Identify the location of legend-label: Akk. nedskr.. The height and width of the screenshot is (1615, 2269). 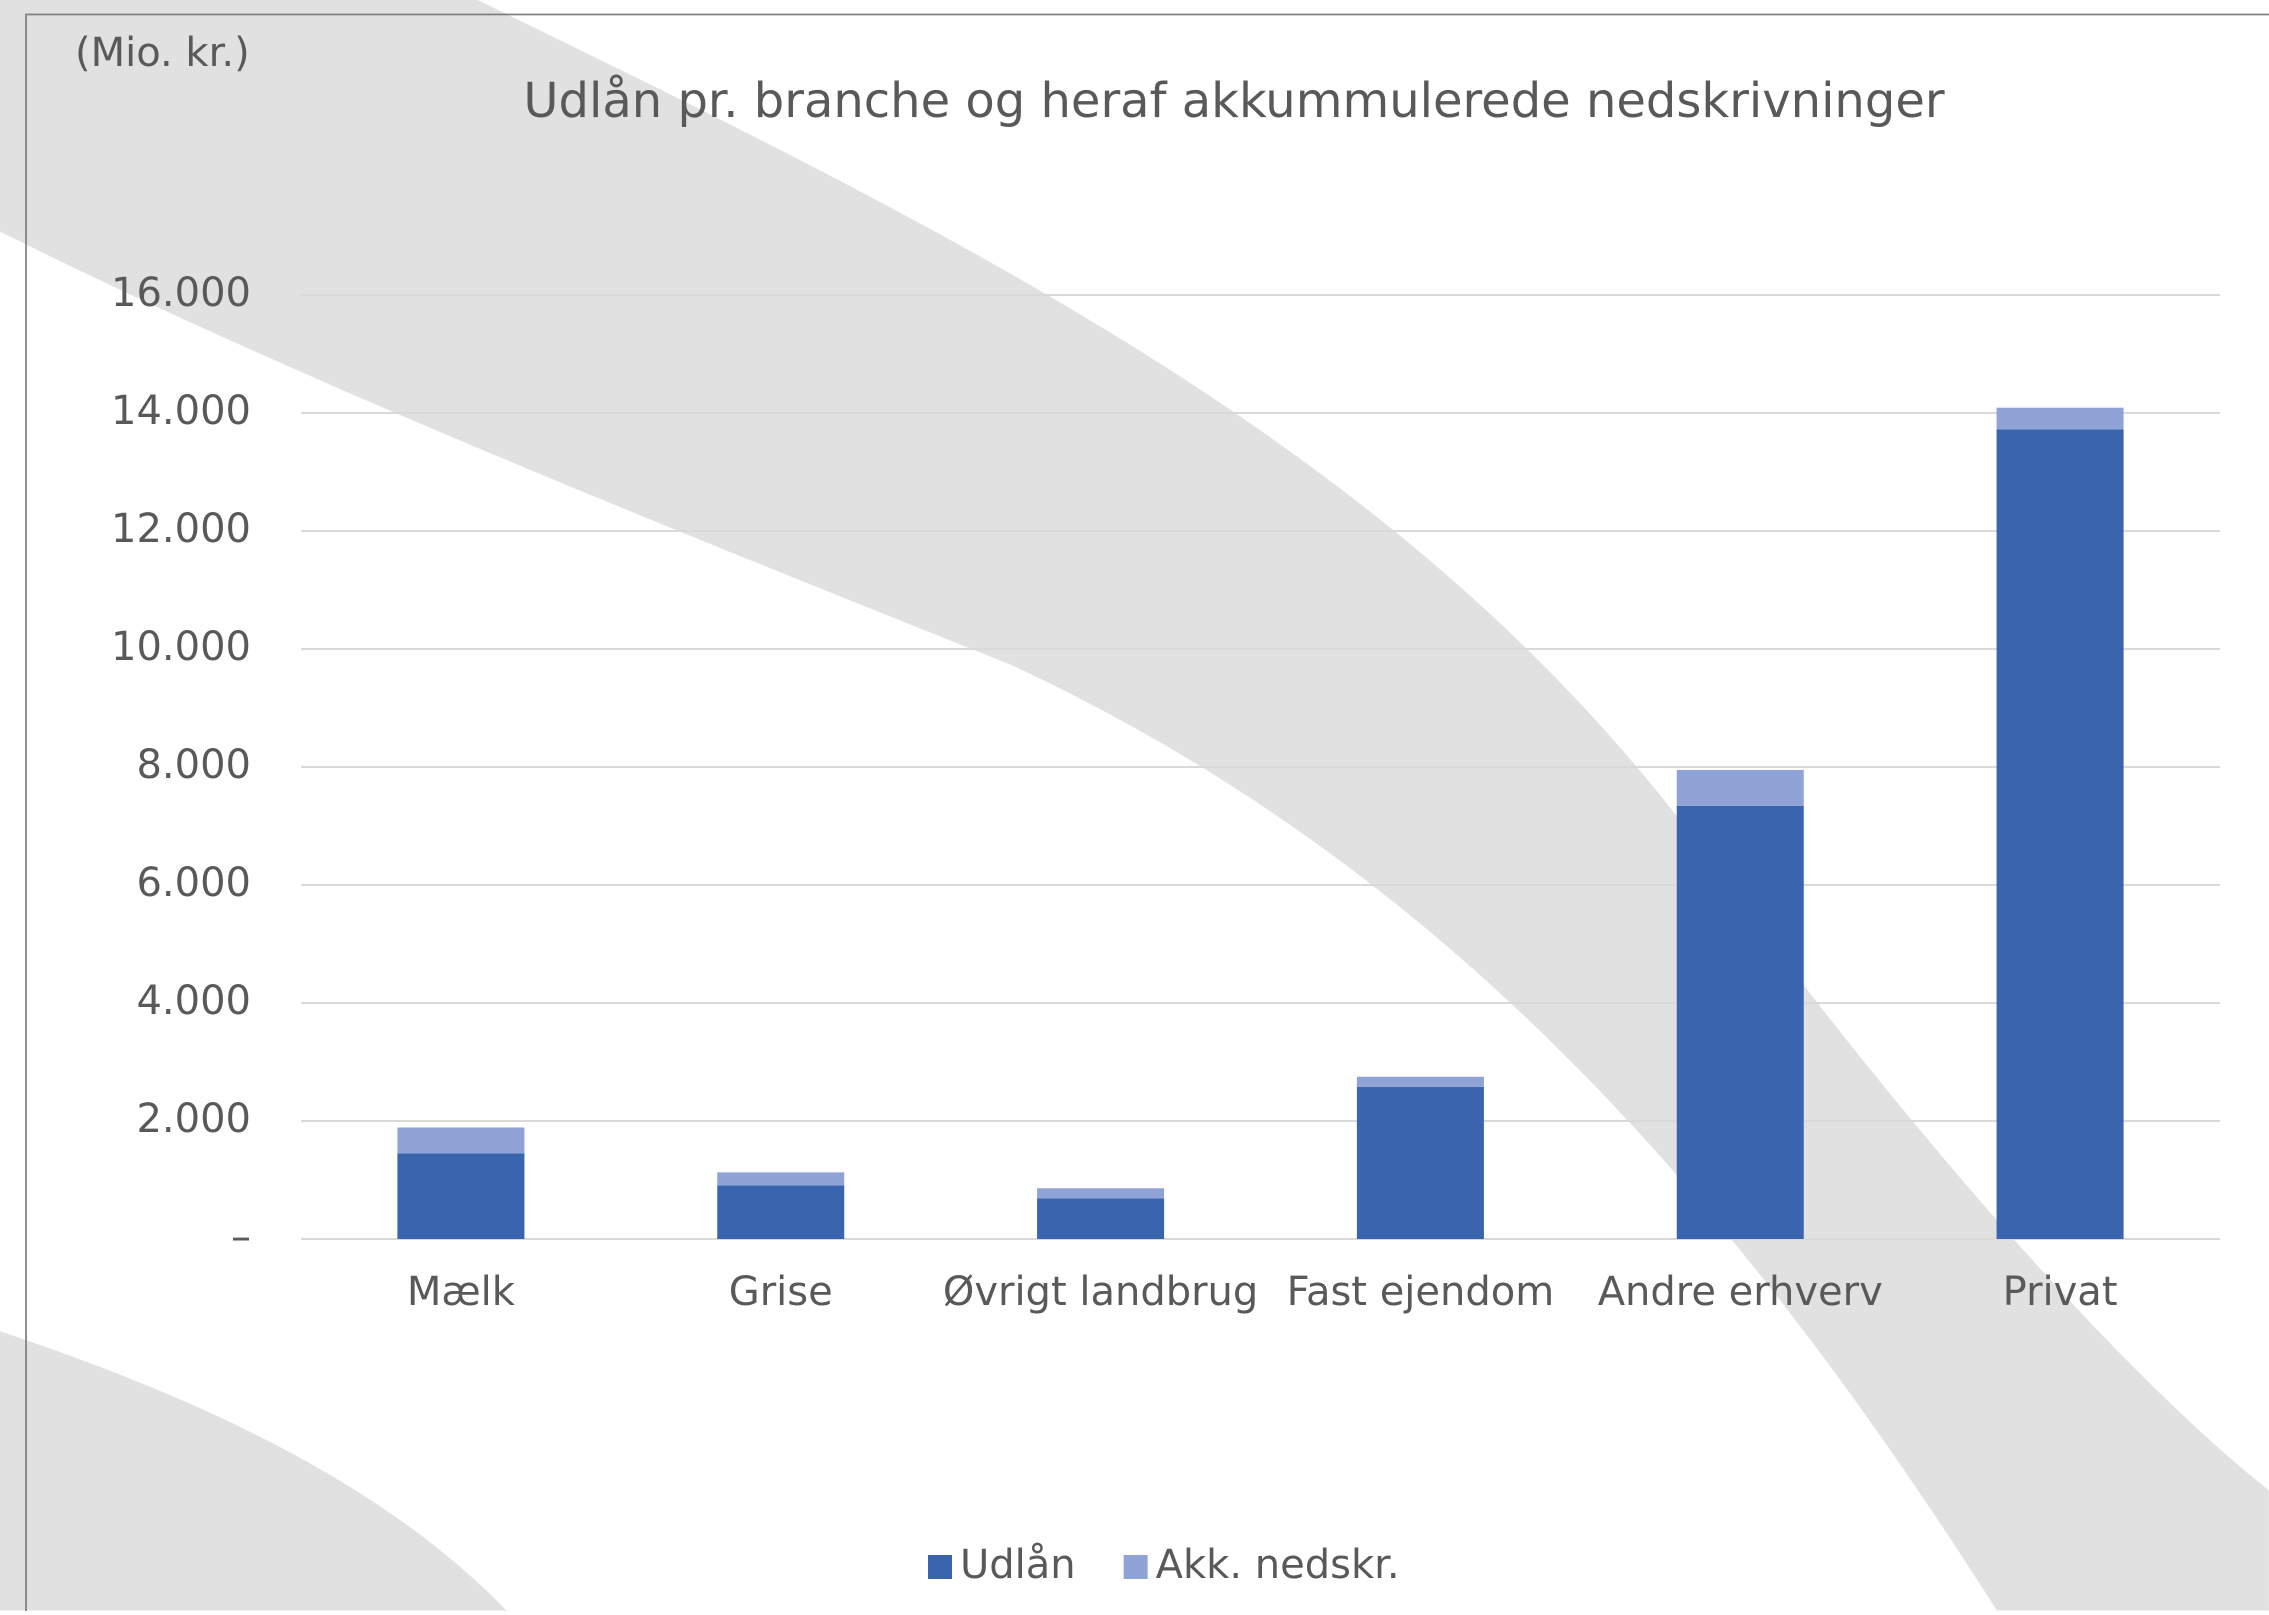
(1278, 1565).